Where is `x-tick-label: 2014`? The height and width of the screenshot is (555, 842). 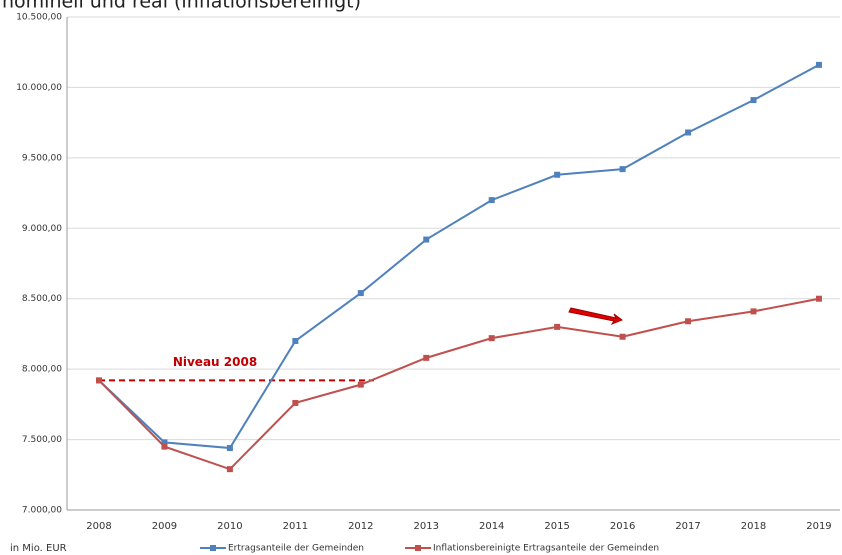 x-tick-label: 2014 is located at coordinates (491, 526).